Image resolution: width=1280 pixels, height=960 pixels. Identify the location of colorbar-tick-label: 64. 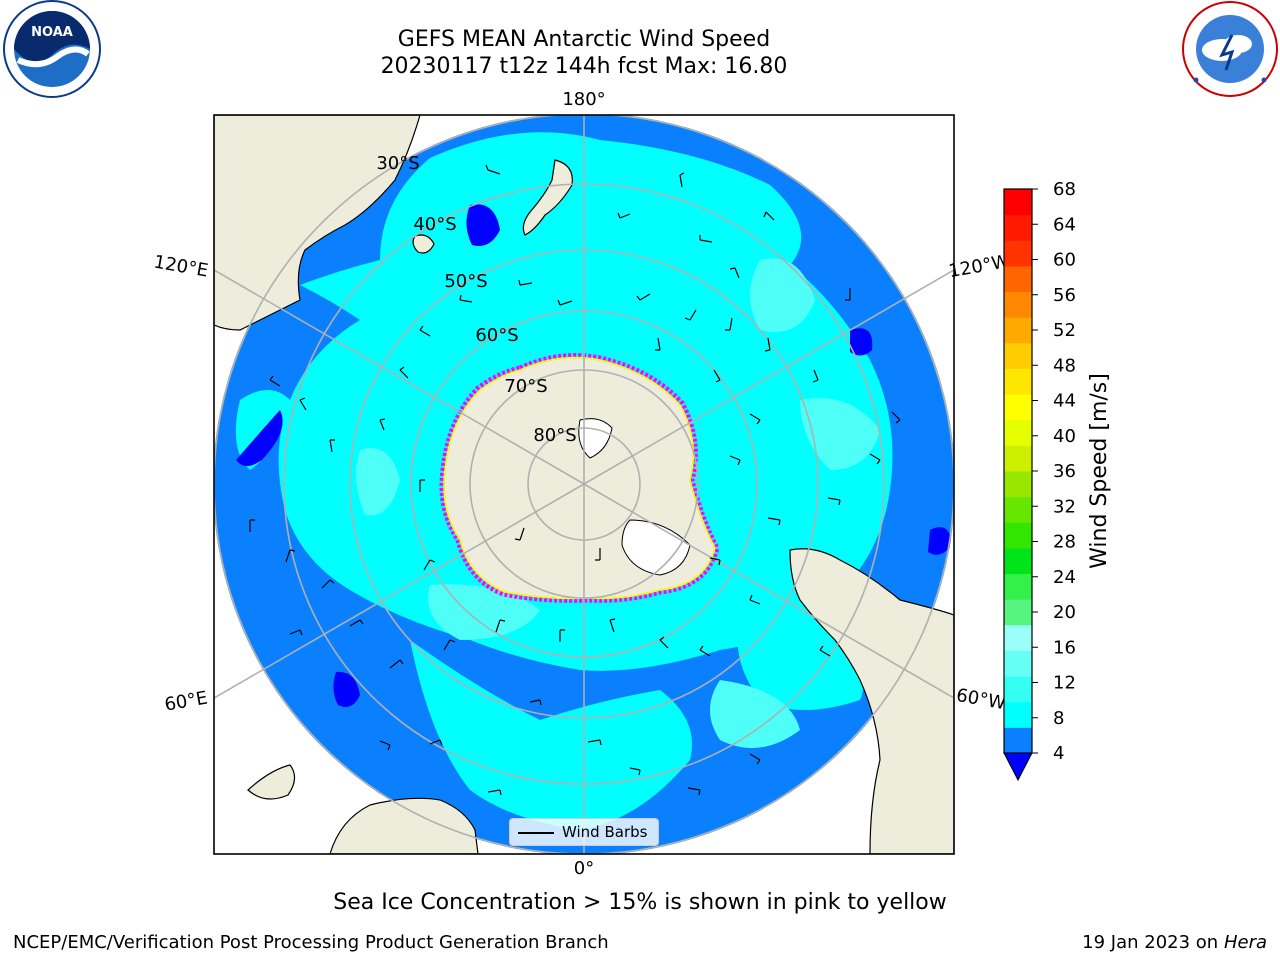
(1064, 224).